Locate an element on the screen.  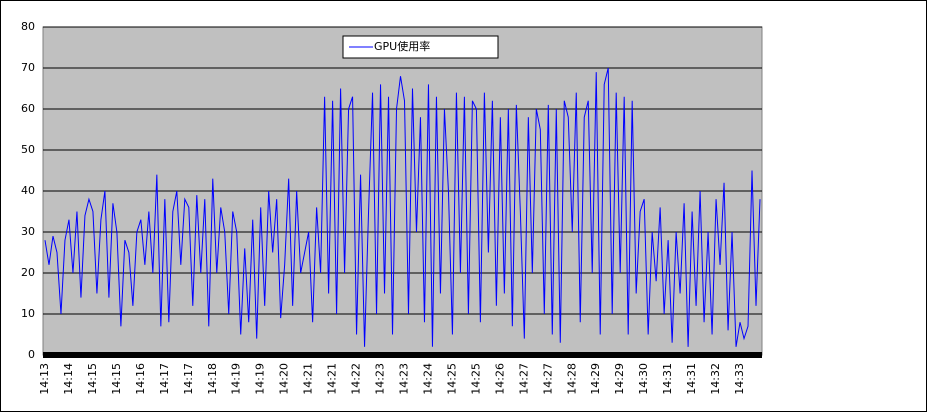
y-tick-label: 10 is located at coordinates (28, 313).